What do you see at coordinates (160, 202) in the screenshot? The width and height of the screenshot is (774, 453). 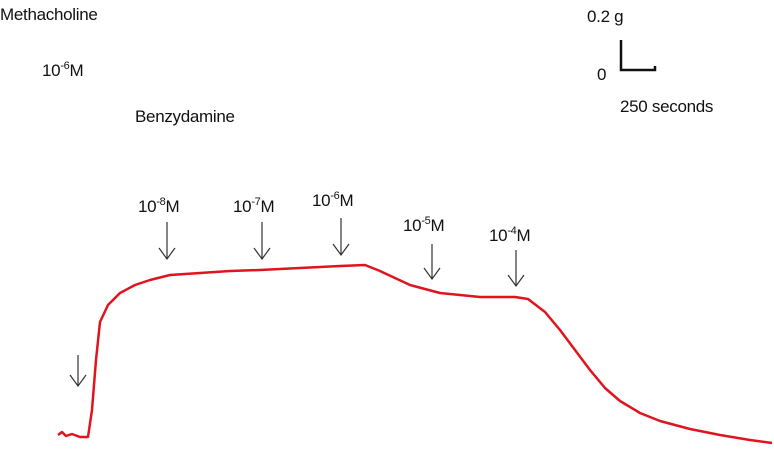 I see `dose-exp: -8` at bounding box center [160, 202].